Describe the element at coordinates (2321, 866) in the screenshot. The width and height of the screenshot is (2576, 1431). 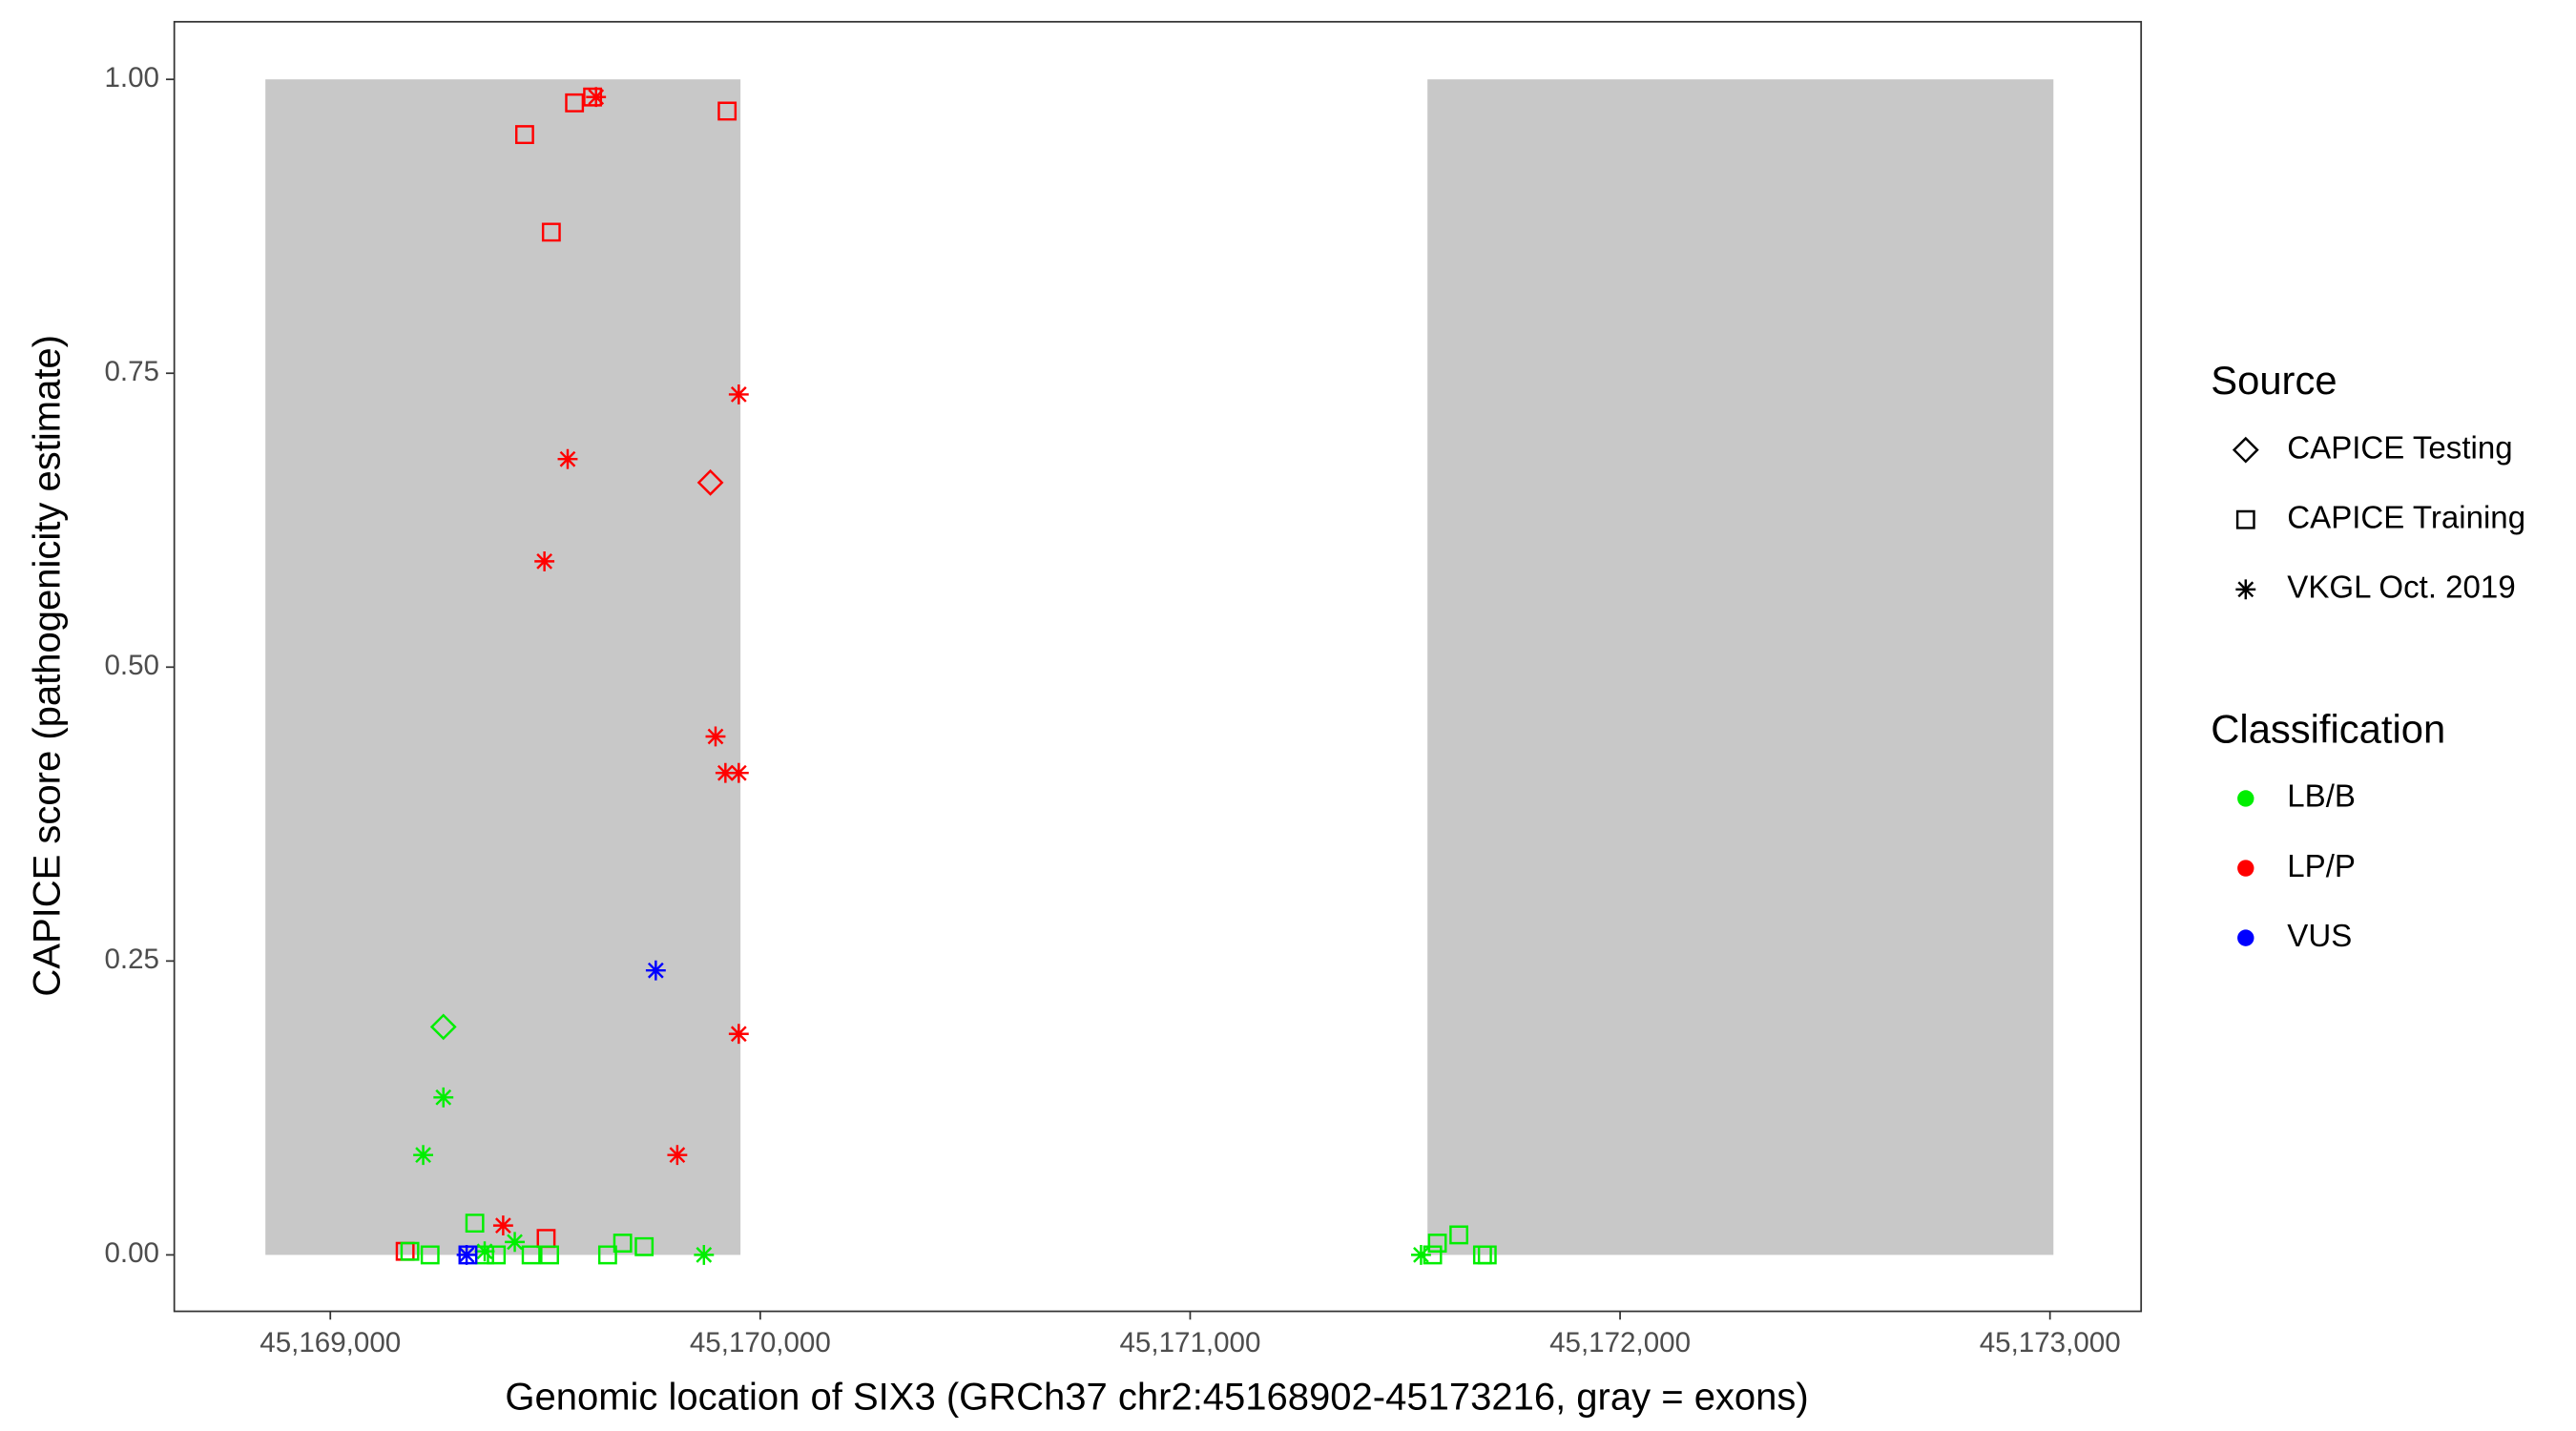
I see `legend-label: LP/P` at that location.